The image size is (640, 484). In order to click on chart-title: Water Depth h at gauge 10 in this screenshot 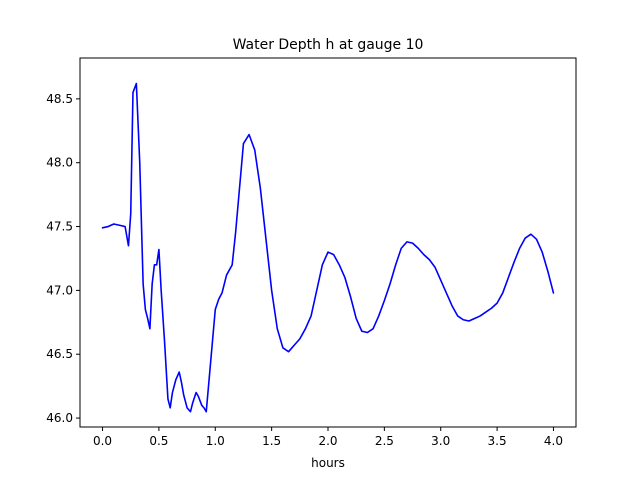, I will do `click(328, 45)`.